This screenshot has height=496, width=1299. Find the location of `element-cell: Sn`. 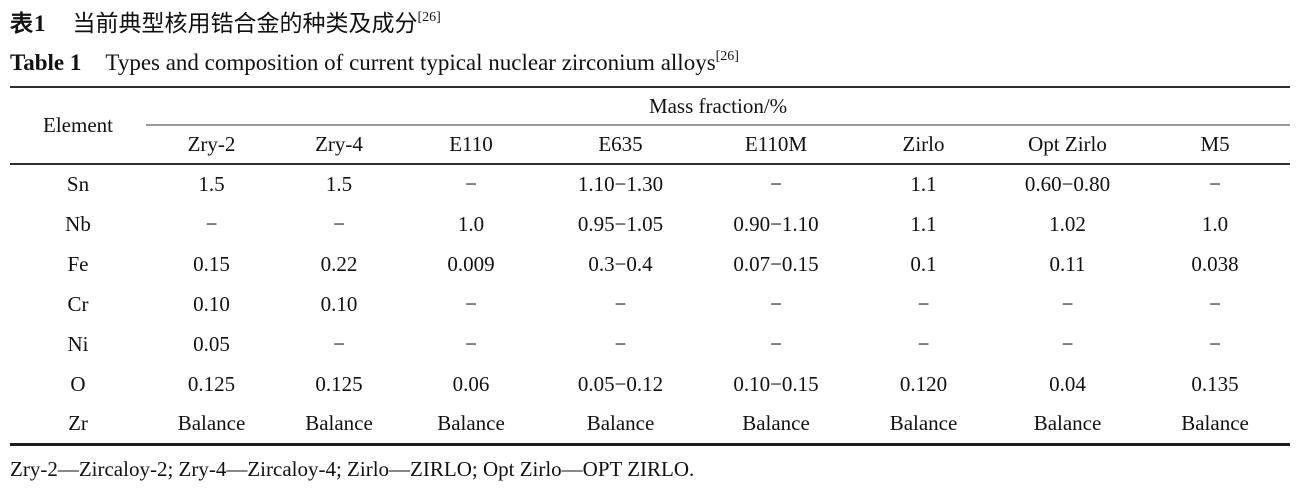

element-cell: Sn is located at coordinates (78, 184).